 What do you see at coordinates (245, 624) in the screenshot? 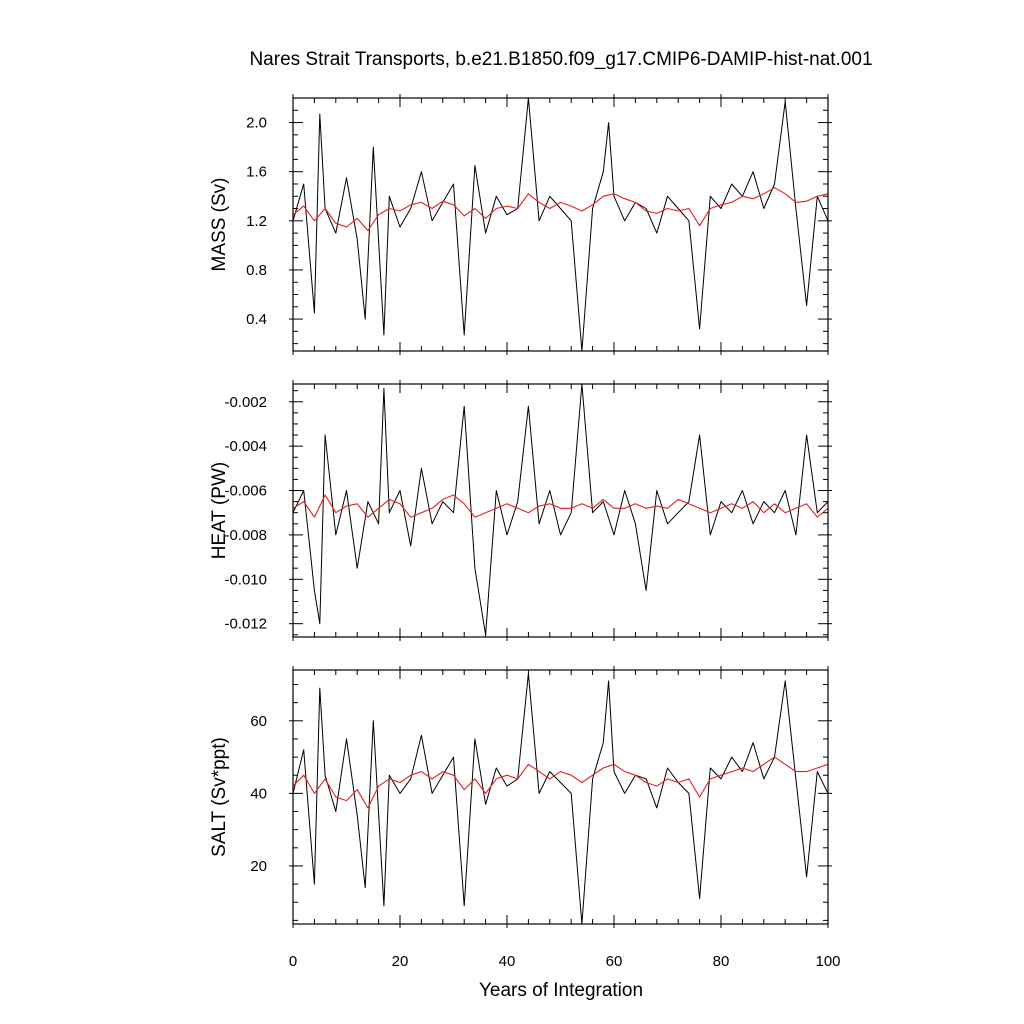
I see `panel-2-y-tick-label: -0.012` at bounding box center [245, 624].